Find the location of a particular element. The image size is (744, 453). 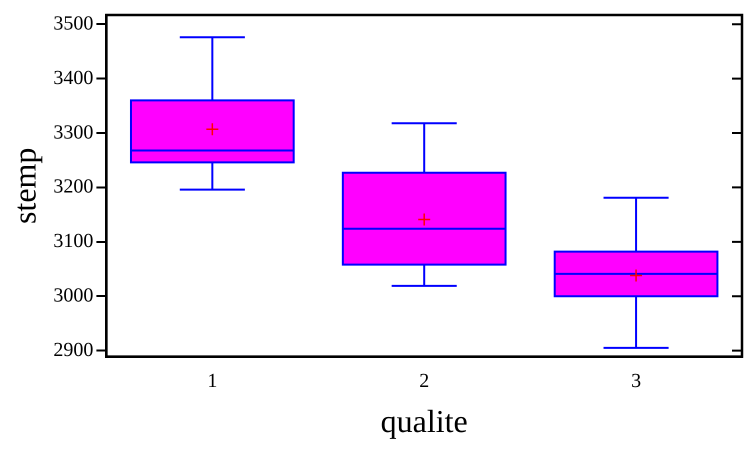

x-tick-label: 2 is located at coordinates (424, 381).